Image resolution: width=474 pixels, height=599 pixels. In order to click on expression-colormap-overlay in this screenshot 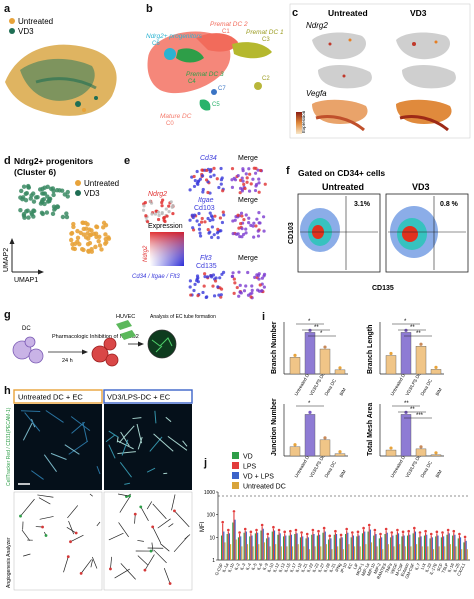, I will do `click(167, 249)`.